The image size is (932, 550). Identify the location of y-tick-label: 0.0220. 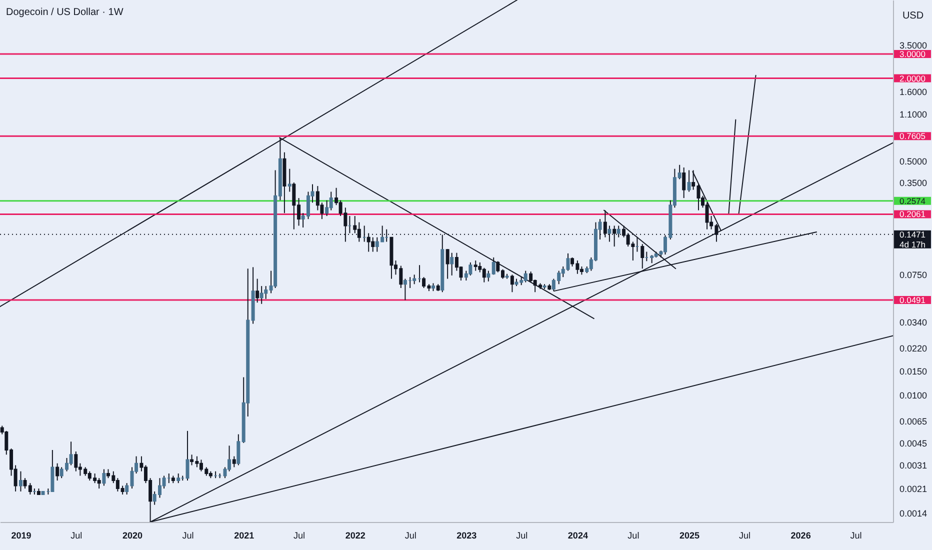
(914, 349).